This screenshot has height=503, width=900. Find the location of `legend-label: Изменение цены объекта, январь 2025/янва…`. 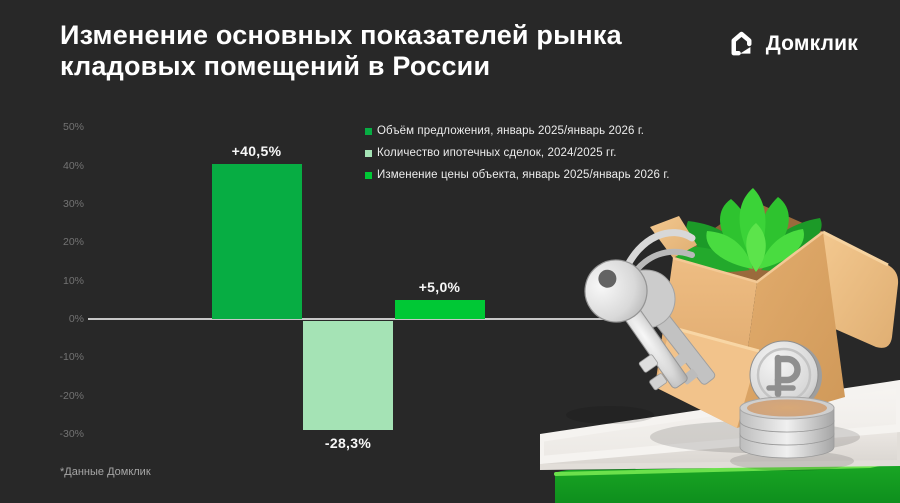

legend-label: Изменение цены объекта, январь 2025/янва… is located at coordinates (523, 175).